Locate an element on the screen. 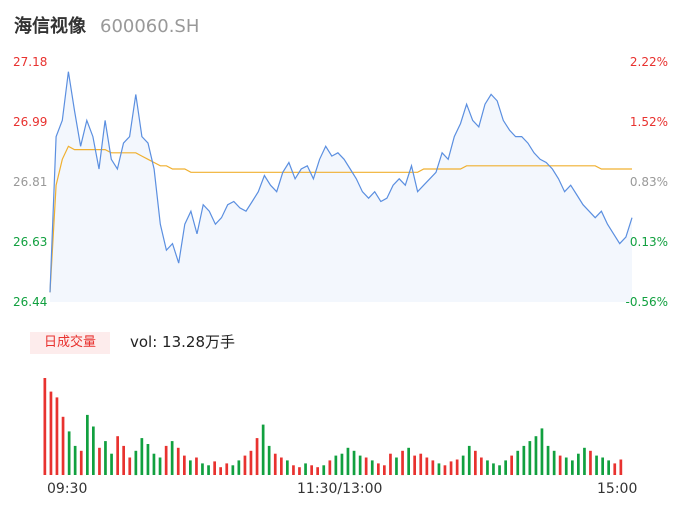 The width and height of the screenshot is (686, 524). pct-tick-3: 0.13% is located at coordinates (648, 242).